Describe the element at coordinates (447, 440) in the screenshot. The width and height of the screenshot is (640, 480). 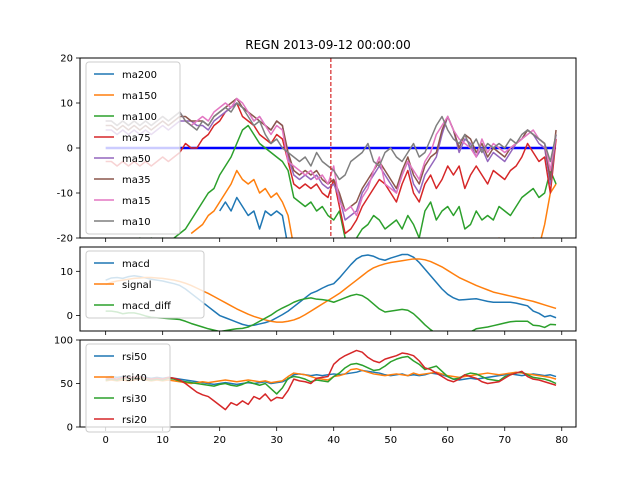
I see `x-tick-label: 60` at that location.